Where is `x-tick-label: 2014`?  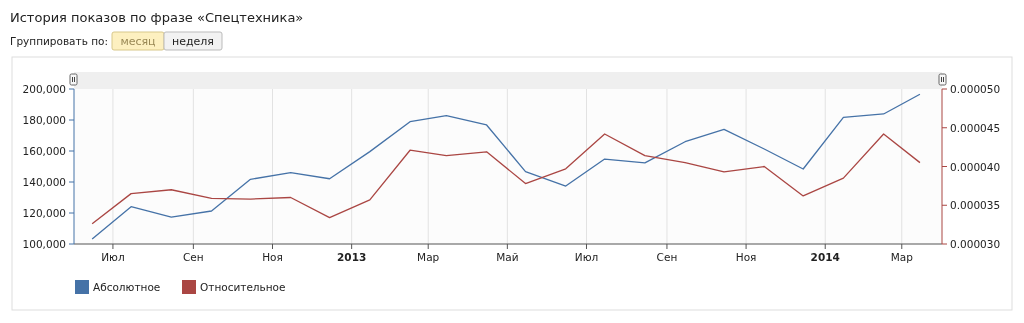
x-tick-label: 2014 is located at coordinates (825, 257).